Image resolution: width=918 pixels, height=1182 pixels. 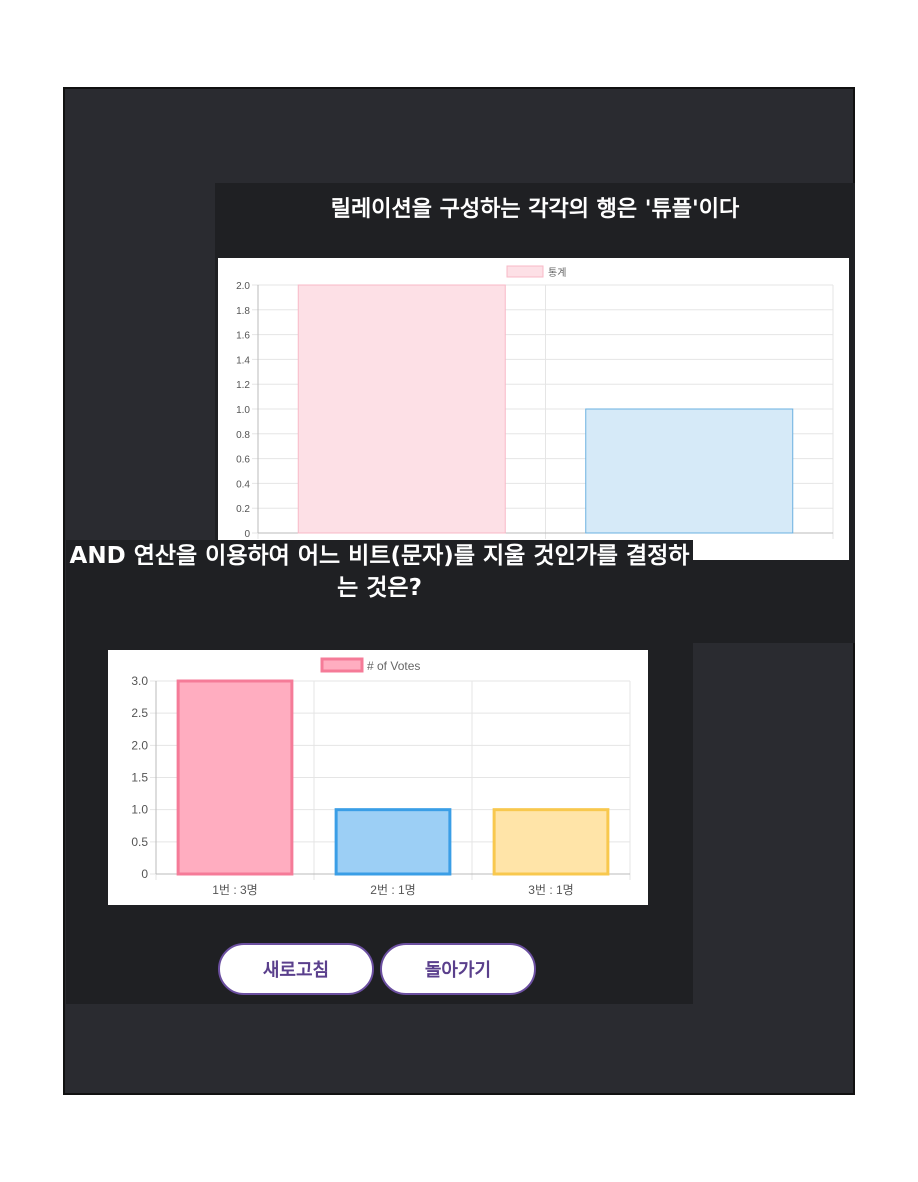 What do you see at coordinates (139, 778) in the screenshot?
I see `y-tick-label: 1.5` at bounding box center [139, 778].